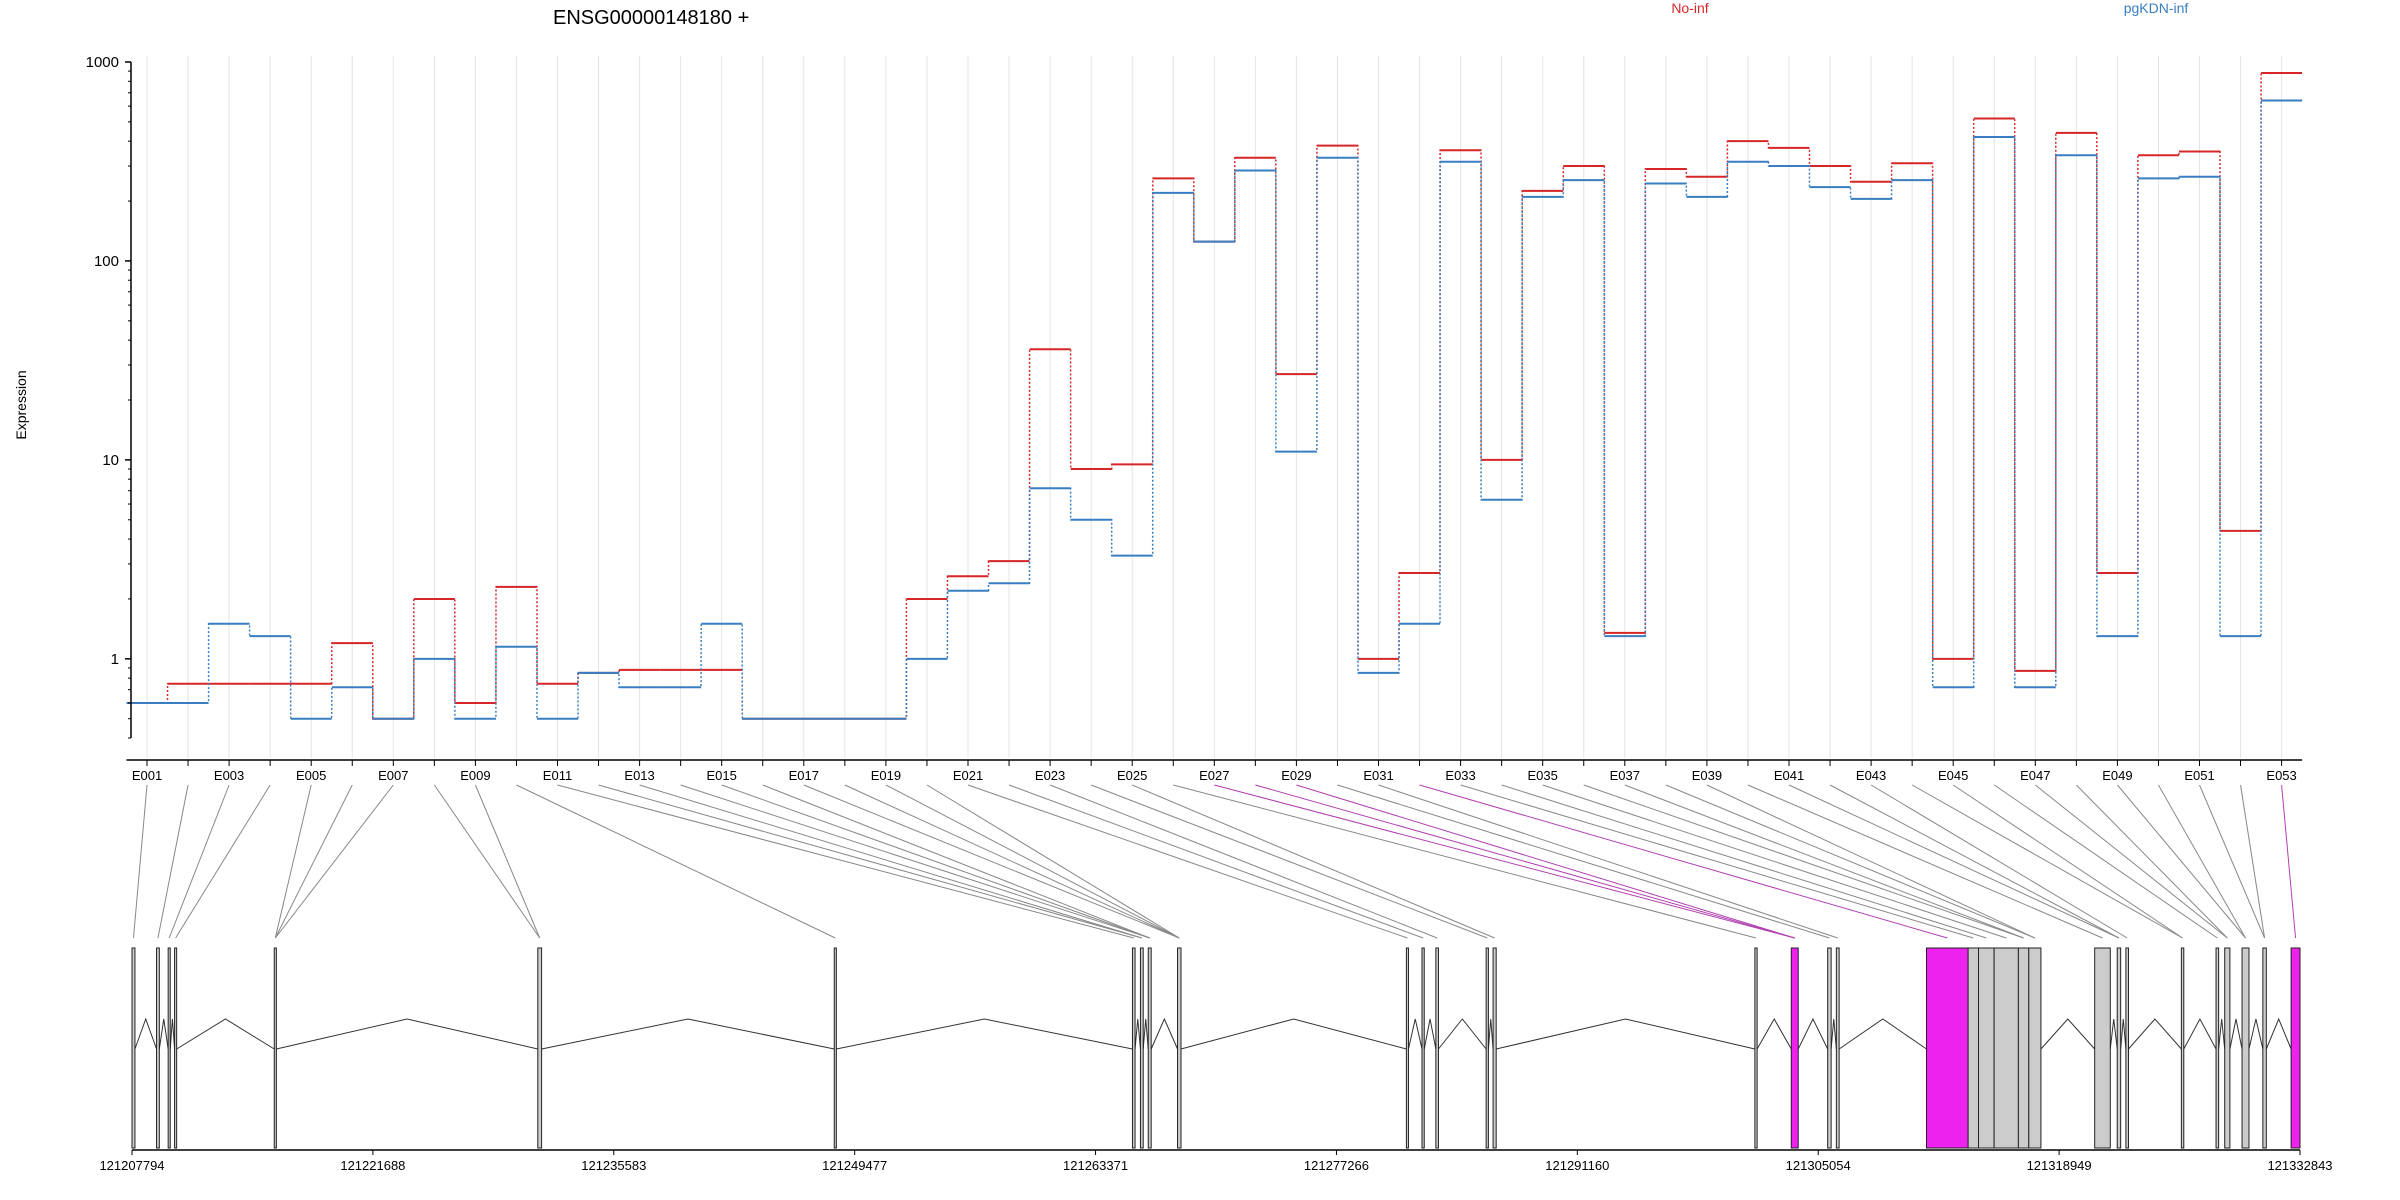 The image size is (2400, 1200). I want to click on x-tick-label: E003, so click(229, 775).